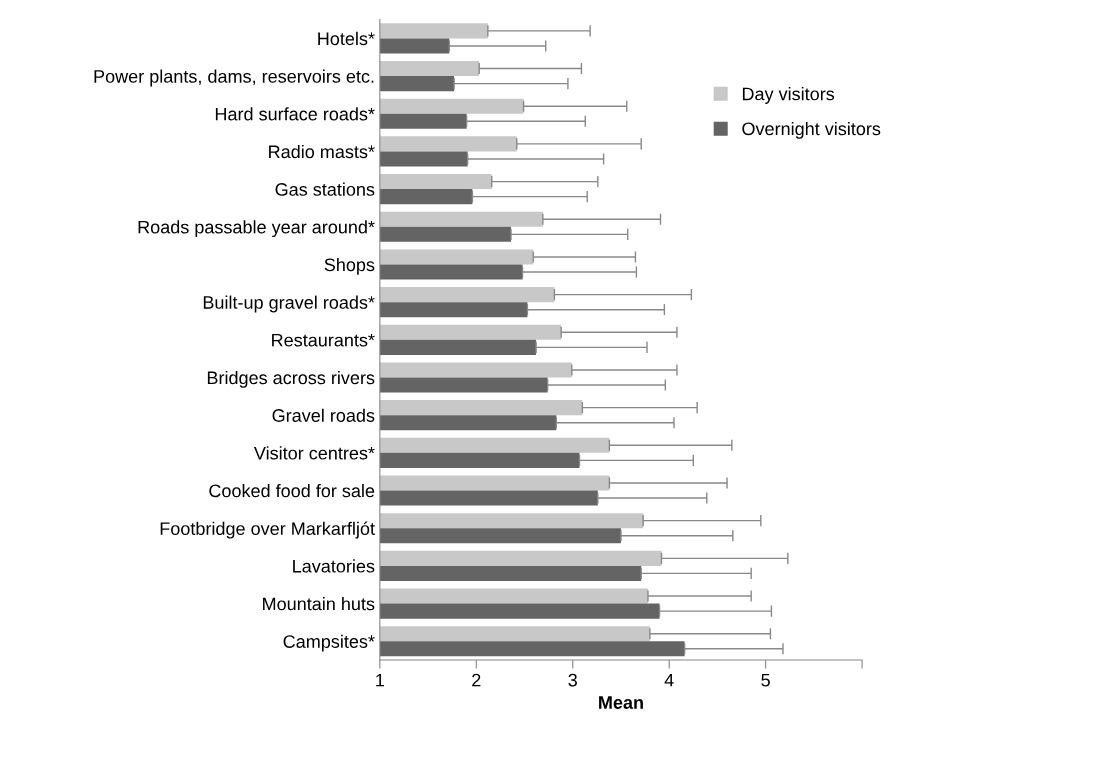 The height and width of the screenshot is (783, 1101). What do you see at coordinates (380, 680) in the screenshot?
I see `x-tick-label: 1` at bounding box center [380, 680].